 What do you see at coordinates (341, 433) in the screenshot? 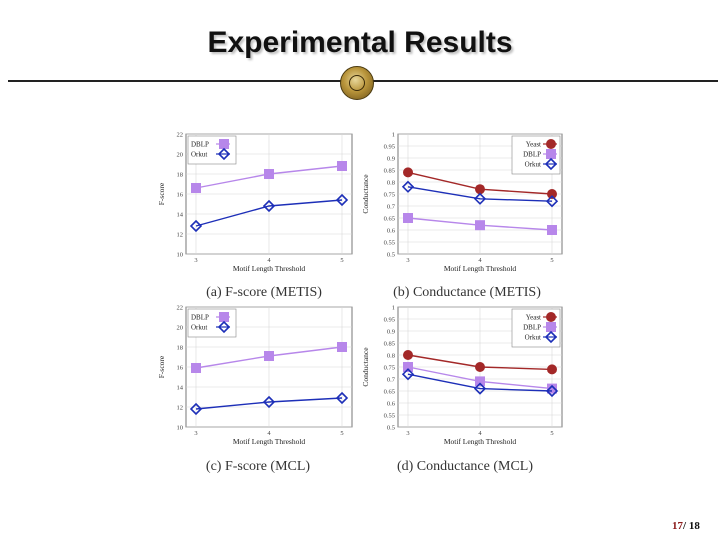
I see `chart-3-x-tick-label: 5` at bounding box center [341, 433].